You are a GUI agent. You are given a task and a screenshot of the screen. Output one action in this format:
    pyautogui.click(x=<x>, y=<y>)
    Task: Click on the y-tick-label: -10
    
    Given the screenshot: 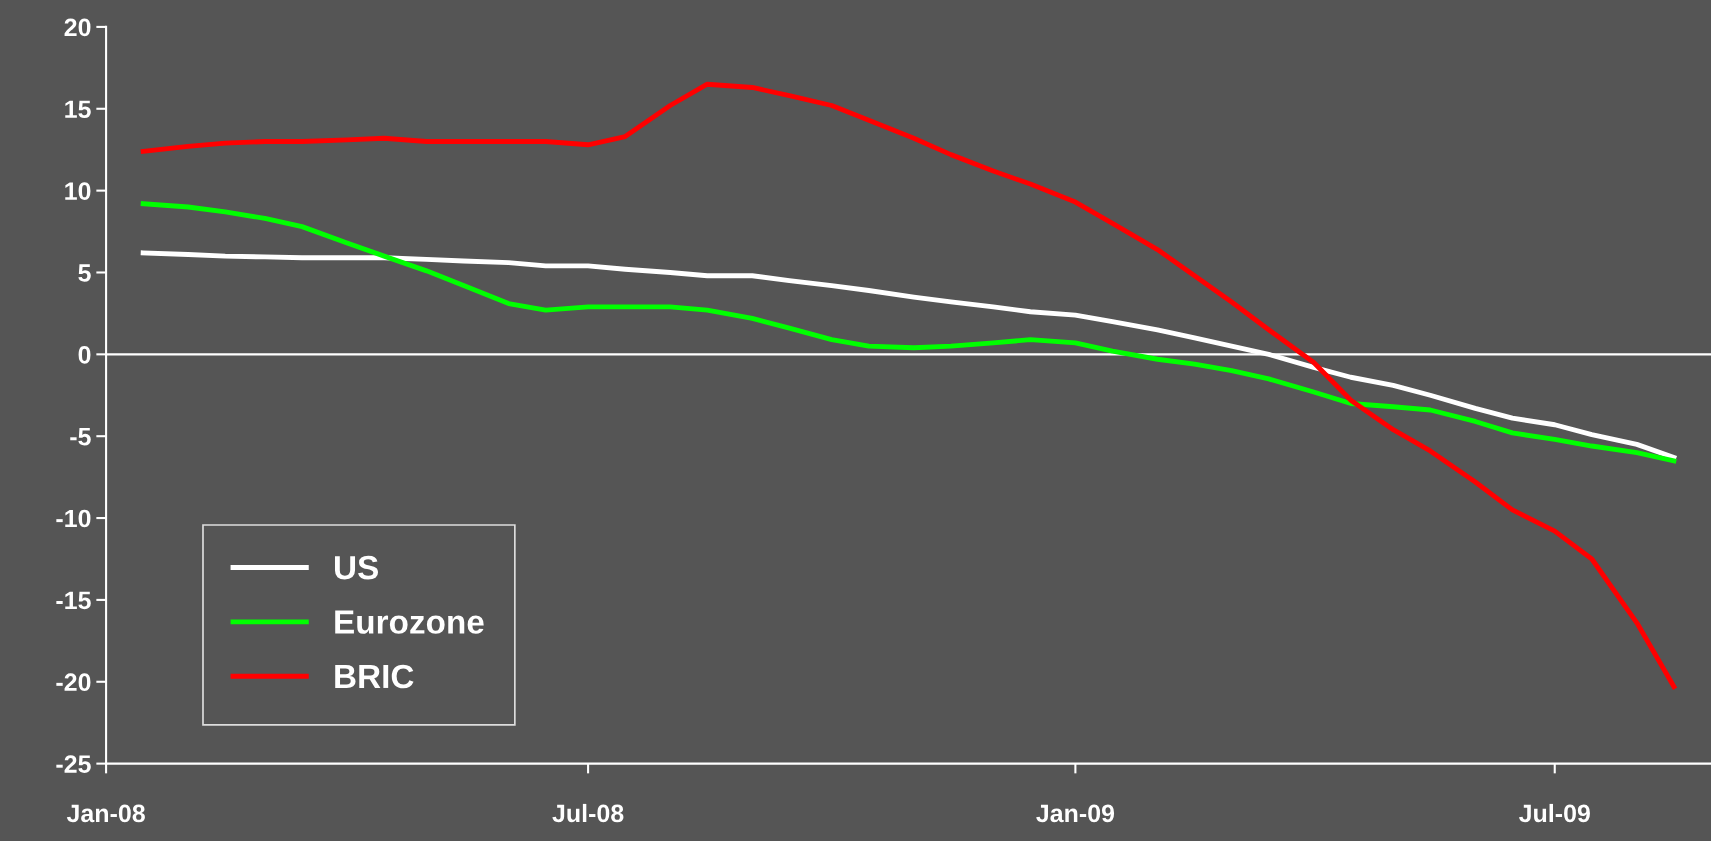 What is the action you would take?
    pyautogui.click(x=73, y=518)
    